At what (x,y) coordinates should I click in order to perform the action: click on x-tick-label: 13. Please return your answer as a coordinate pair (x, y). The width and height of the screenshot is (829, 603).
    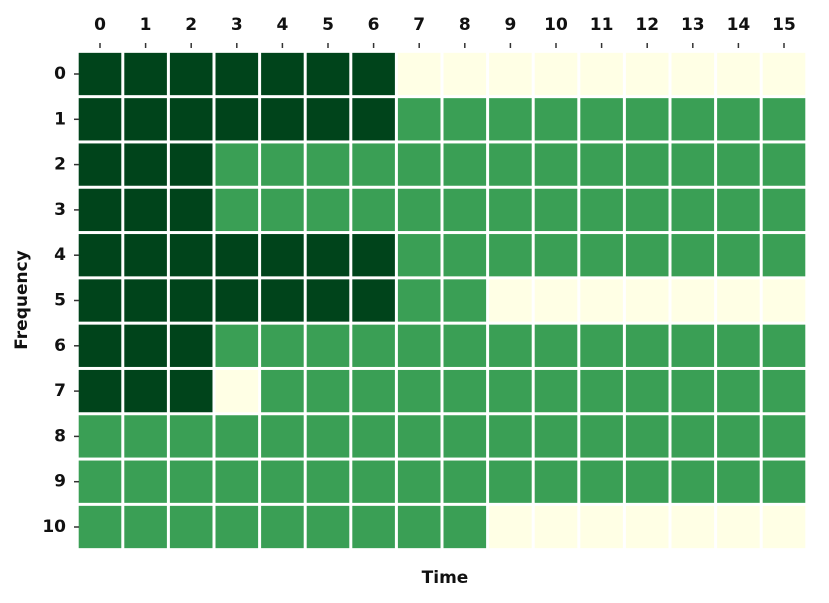
    Looking at the image, I should click on (693, 25).